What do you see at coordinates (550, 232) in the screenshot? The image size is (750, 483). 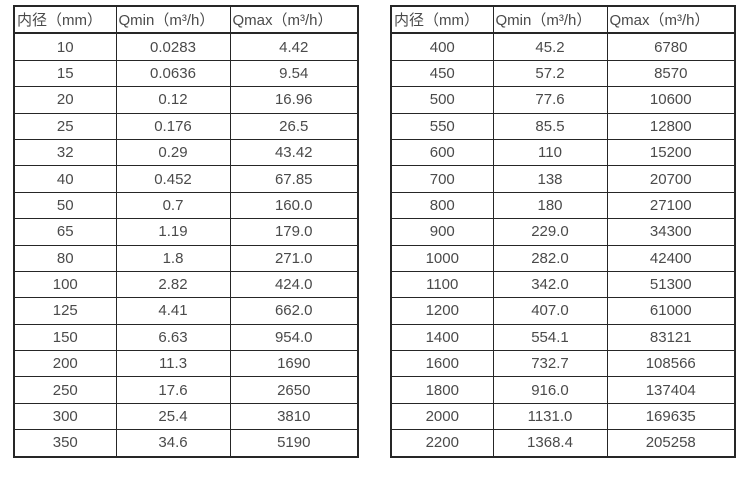 I see `qmin-cell: 229.0` at bounding box center [550, 232].